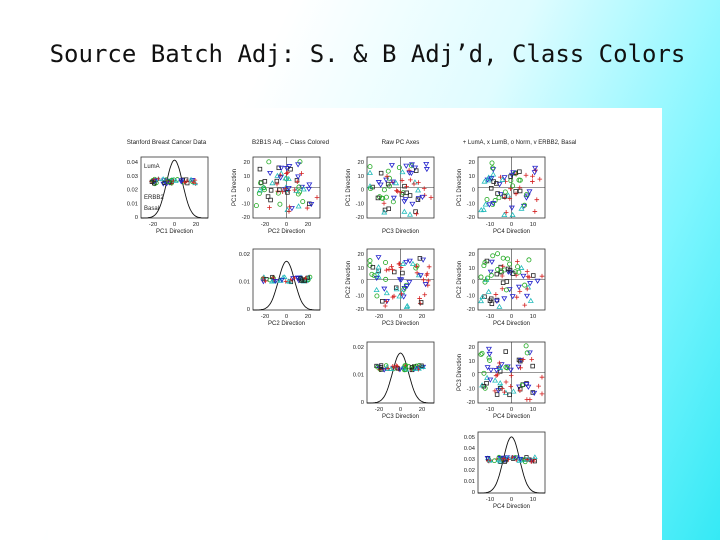 The width and height of the screenshot is (720, 540). Describe the element at coordinates (472, 163) in the screenshot. I see `tick-label-y: 20` at that location.